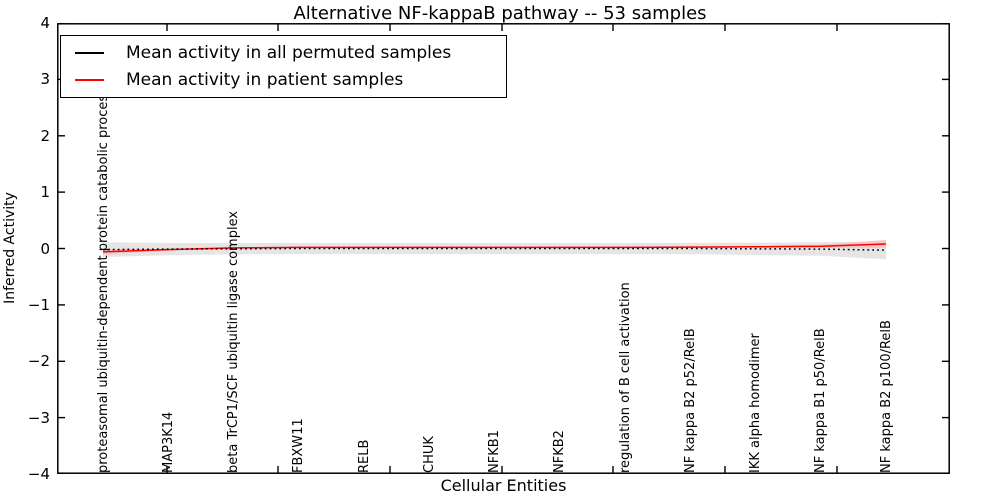 Image resolution: width=1000 pixels, height=500 pixels. What do you see at coordinates (38, 361) in the screenshot?
I see `y-tick-label: −2` at bounding box center [38, 361].